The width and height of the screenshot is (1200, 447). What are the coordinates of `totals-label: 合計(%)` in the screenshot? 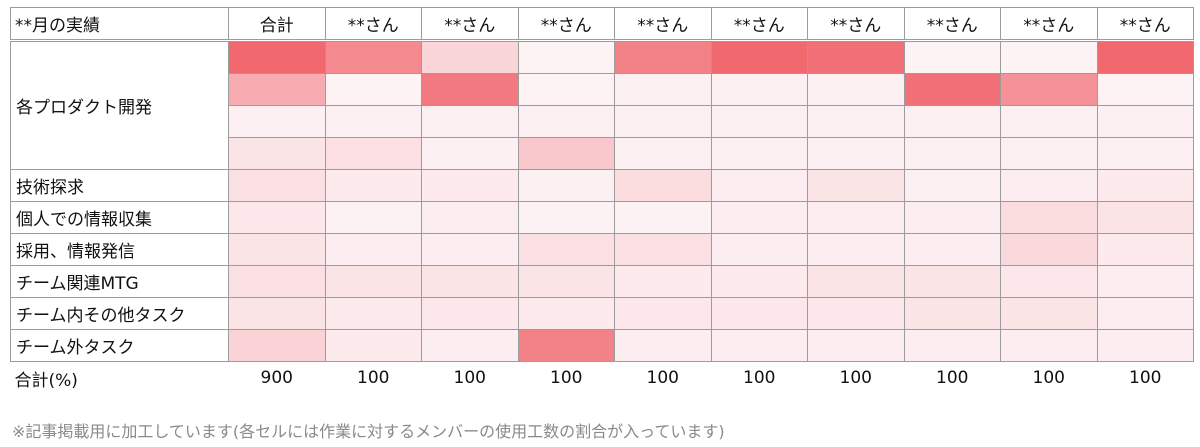 It's located at (46, 380).